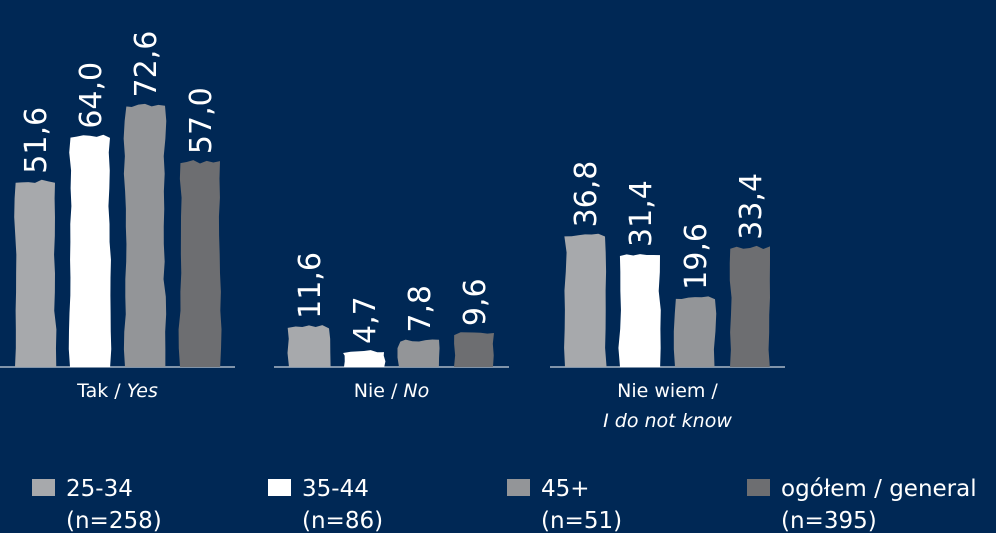 This screenshot has width=996, height=533. Describe the element at coordinates (829, 520) in the screenshot. I see `legend-note: (n=395)` at that location.